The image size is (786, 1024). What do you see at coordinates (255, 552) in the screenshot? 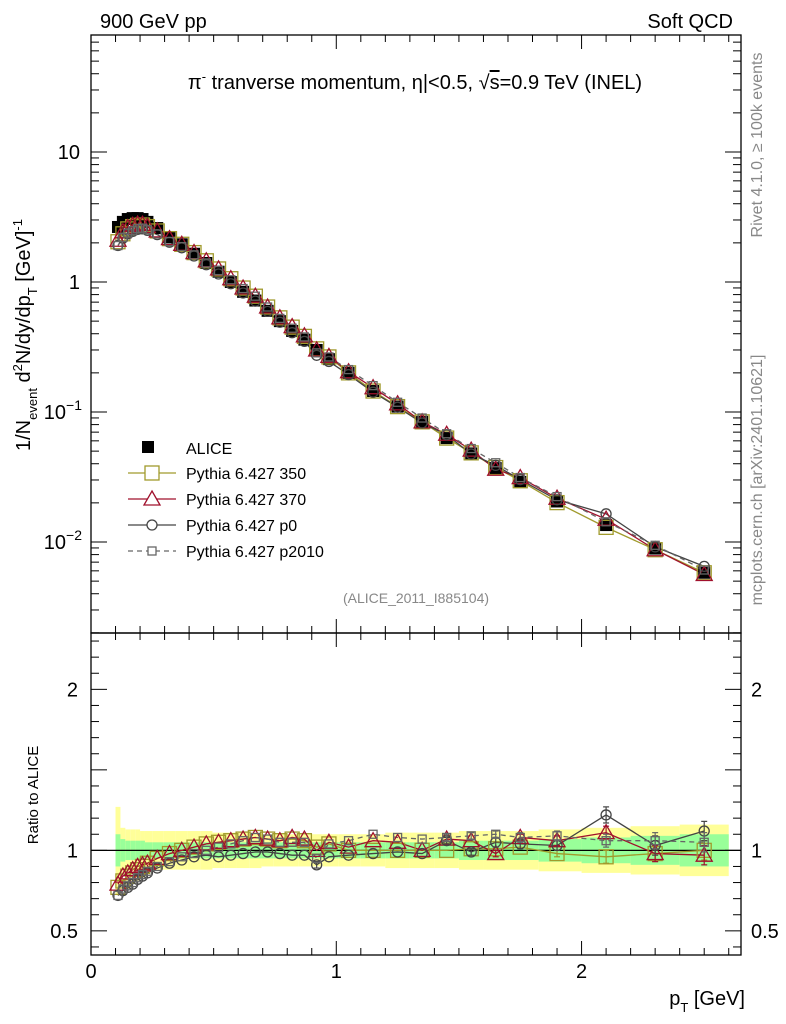
I see `legend-label-p2010: Pythia 6.427 p2010` at bounding box center [255, 552].